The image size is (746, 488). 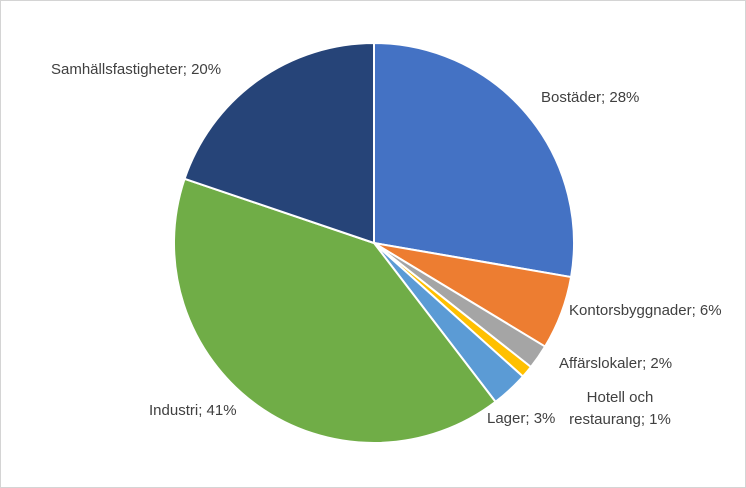 I want to click on pie-slice-samhallsfastigheter, so click(x=279, y=143).